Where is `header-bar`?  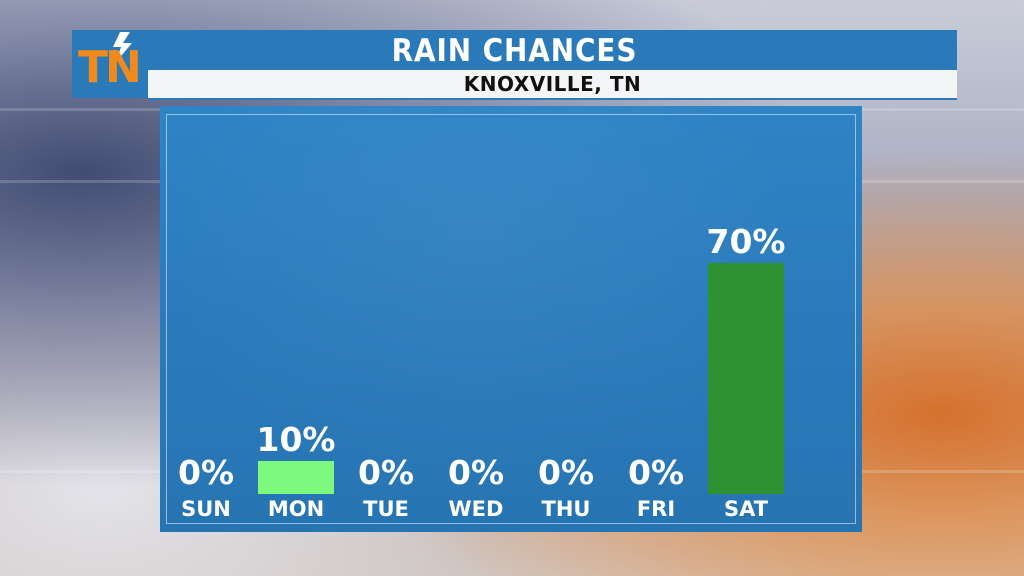
header-bar is located at coordinates (514, 50).